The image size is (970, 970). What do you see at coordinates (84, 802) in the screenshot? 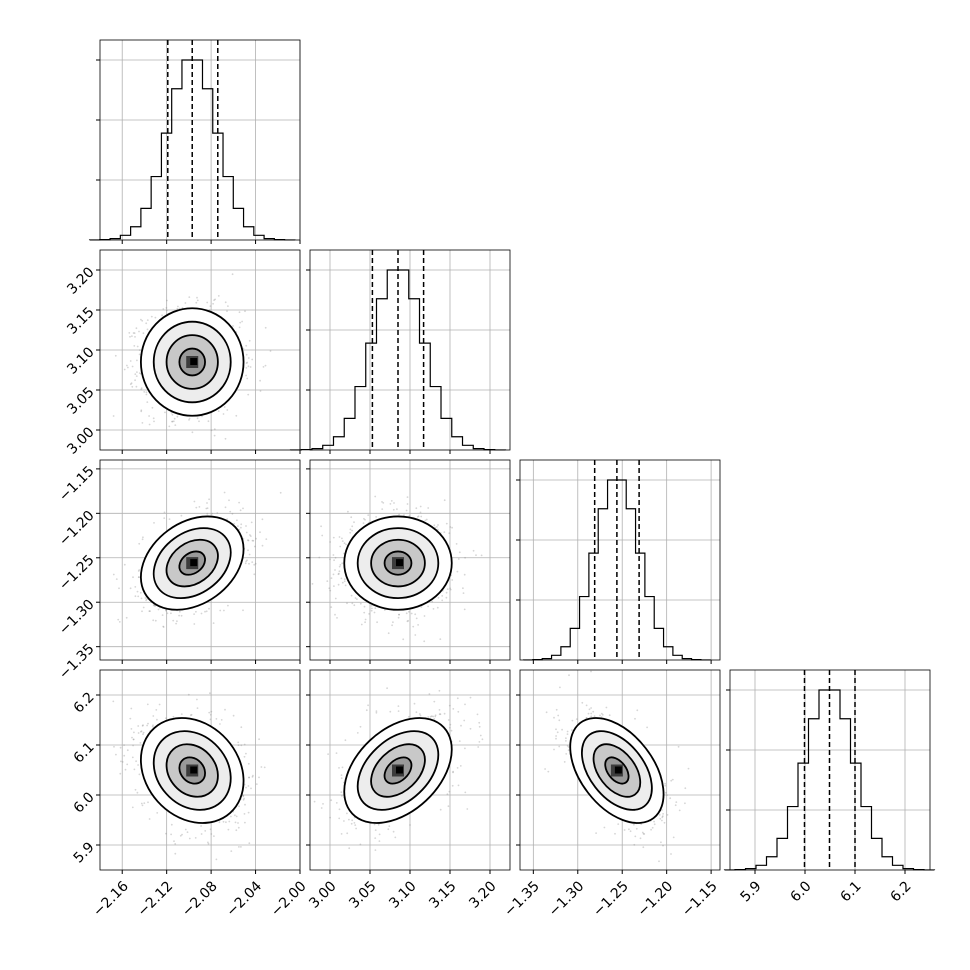
I see `y-tick-label: 6.0` at bounding box center [84, 802].